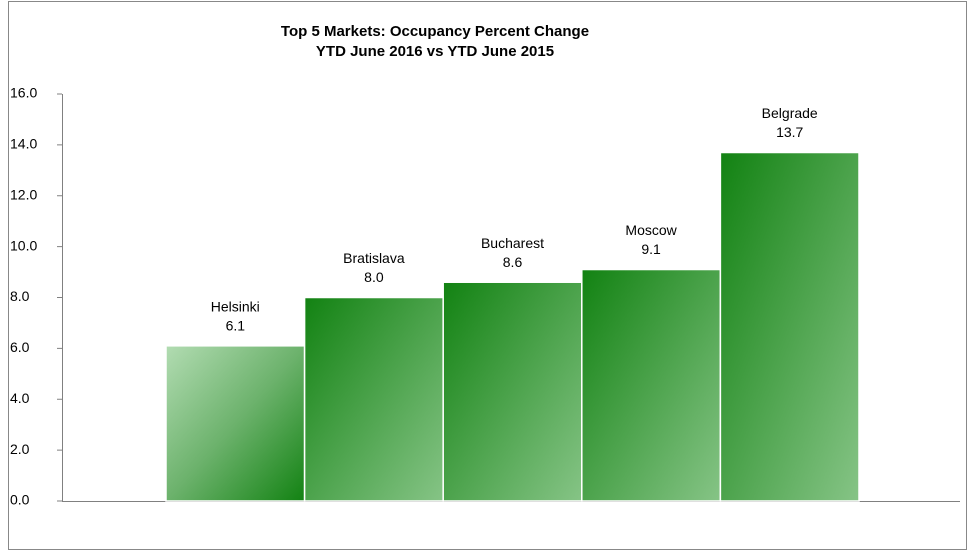 This screenshot has width=970, height=552. I want to click on category-label: Bucharest, so click(512, 243).